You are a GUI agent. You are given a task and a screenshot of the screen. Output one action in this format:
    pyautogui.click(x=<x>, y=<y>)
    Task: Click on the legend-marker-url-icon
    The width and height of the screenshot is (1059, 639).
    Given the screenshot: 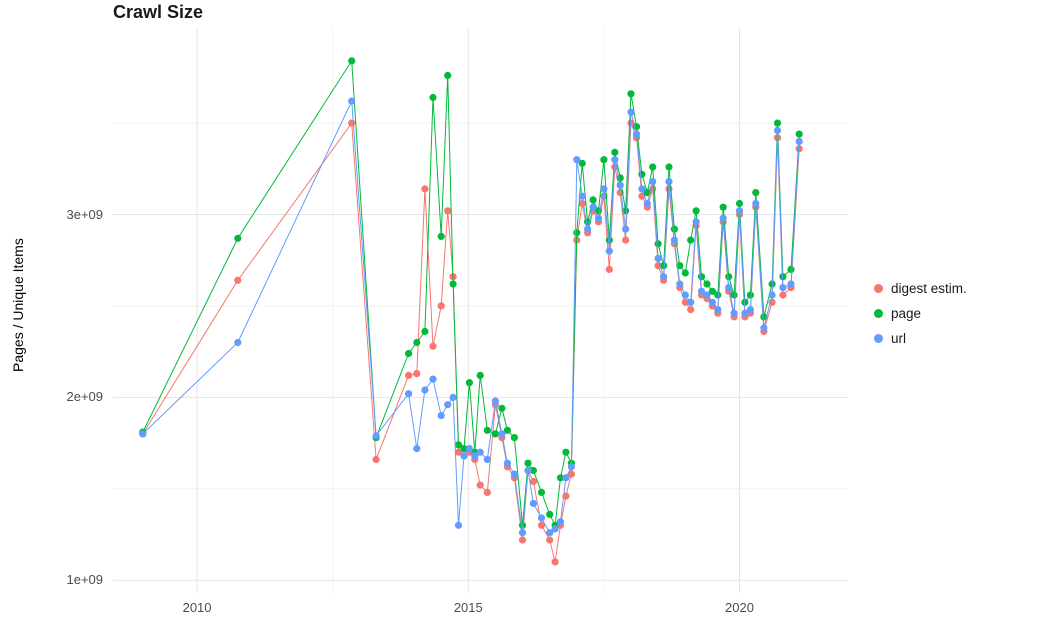 What is the action you would take?
    pyautogui.click(x=878, y=338)
    